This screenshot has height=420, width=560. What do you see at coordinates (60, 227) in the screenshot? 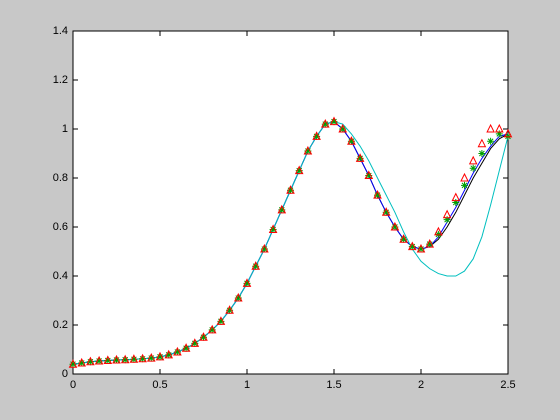
I see `y-tick-label: 0.6` at bounding box center [60, 227].